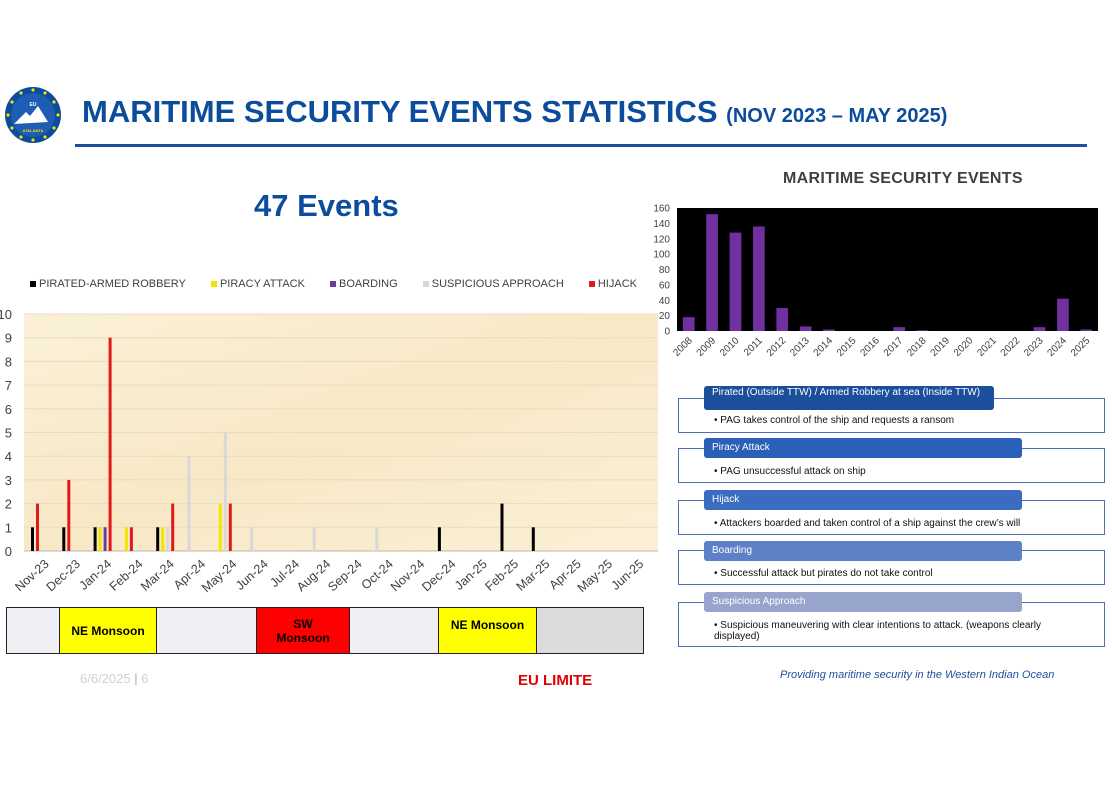 Image resolution: width=1112 pixels, height=785 pixels. I want to click on footer-page-number: 6, so click(145, 678).